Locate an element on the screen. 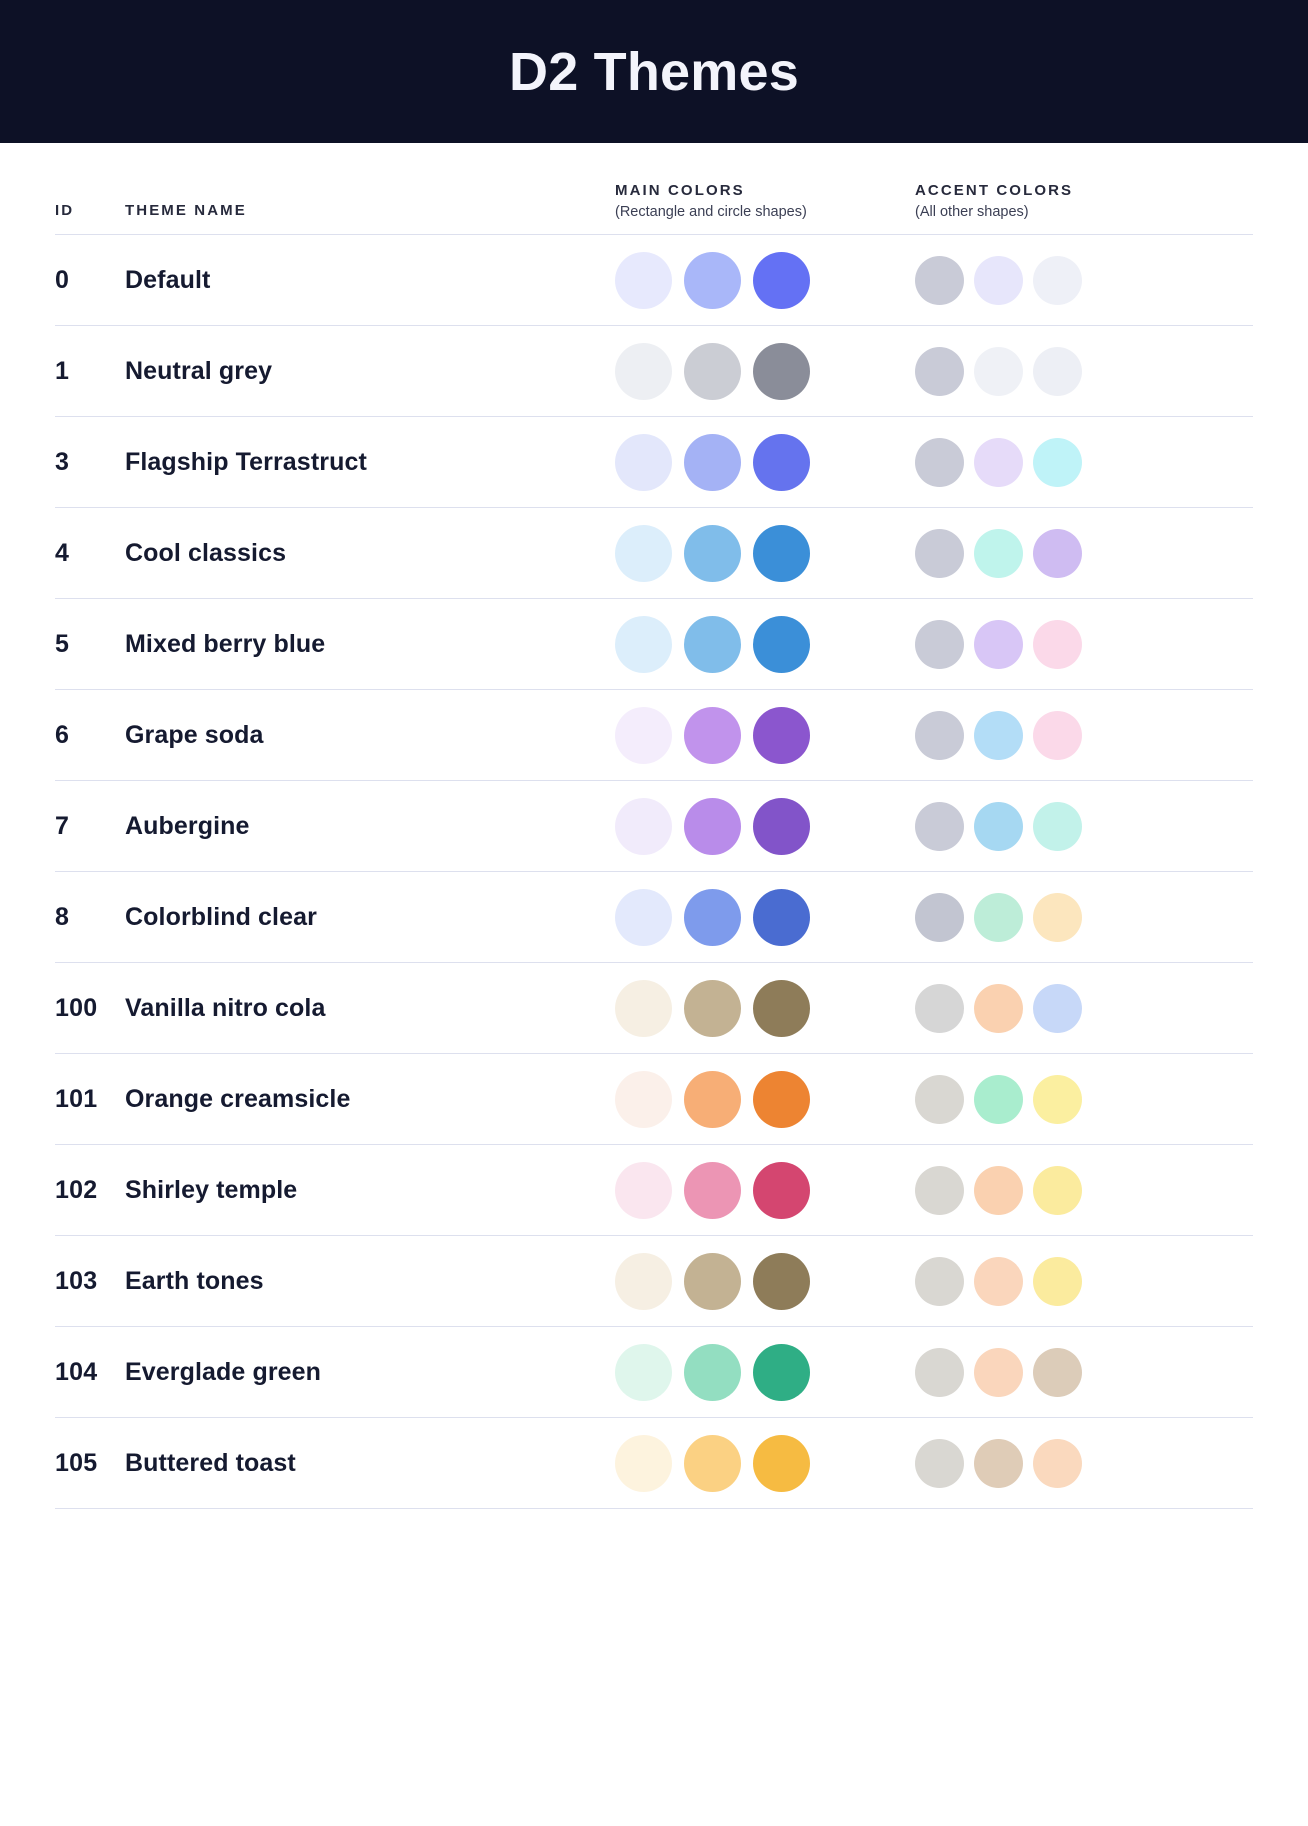  theme-id: 103 is located at coordinates (76, 1280).